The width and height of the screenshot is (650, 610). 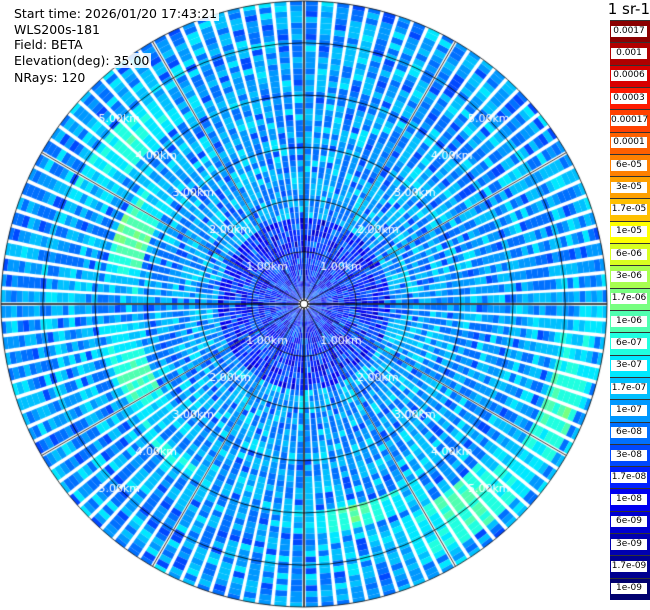 I want to click on colorbar-tick-label: 0.00017, so click(x=630, y=120).